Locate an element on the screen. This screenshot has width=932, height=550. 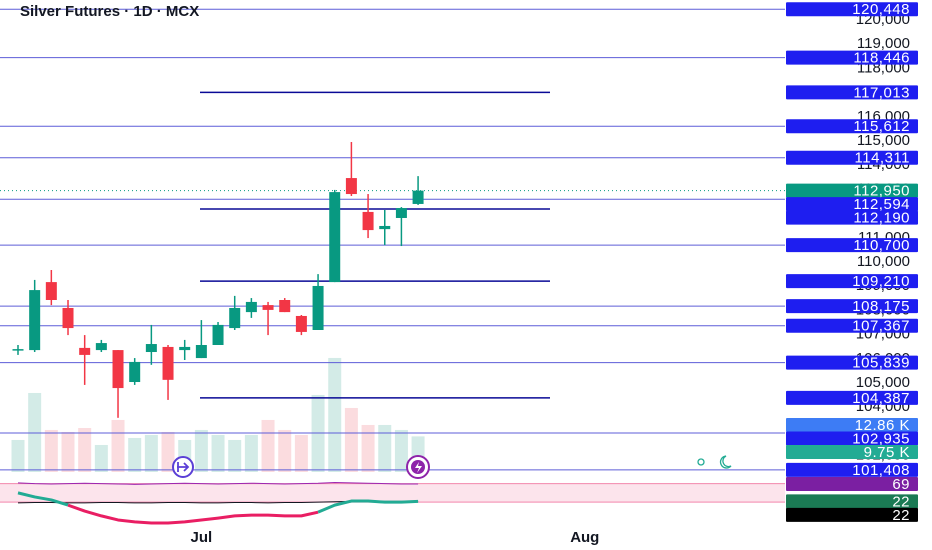
price-tag-label: 12.86 K is located at coordinates (882, 425).